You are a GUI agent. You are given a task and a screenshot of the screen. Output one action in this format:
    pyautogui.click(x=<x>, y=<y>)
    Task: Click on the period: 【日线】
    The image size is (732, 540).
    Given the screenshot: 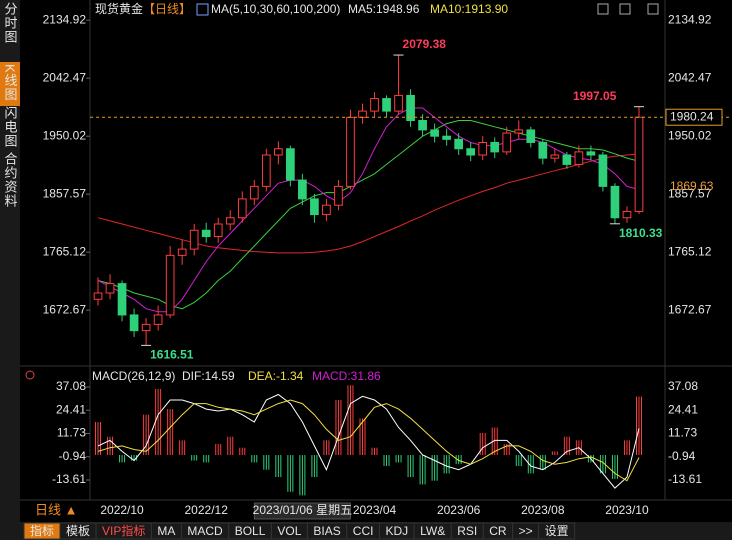 What is the action you would take?
    pyautogui.click(x=167, y=9)
    